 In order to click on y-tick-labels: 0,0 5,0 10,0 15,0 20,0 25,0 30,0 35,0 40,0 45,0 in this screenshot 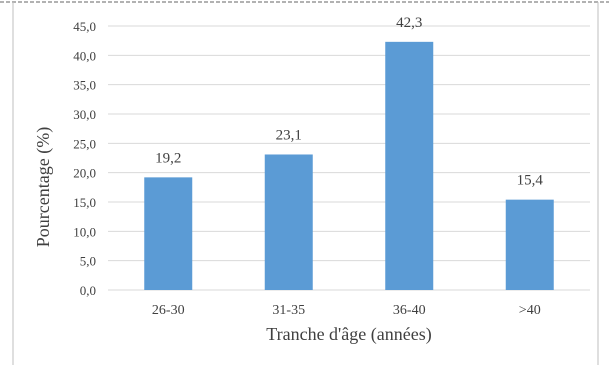, I will do `click(84, 158)`.